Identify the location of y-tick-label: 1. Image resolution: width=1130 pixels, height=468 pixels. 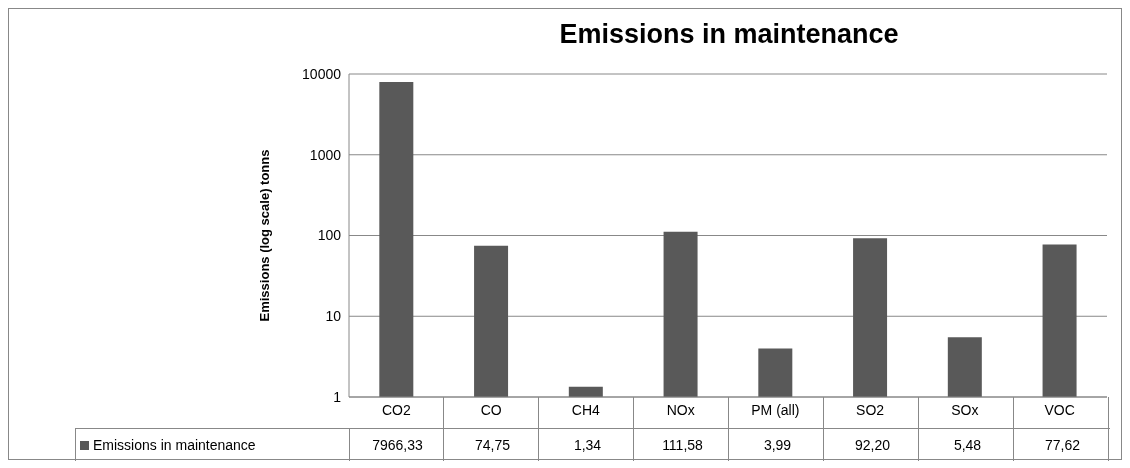
(337, 396).